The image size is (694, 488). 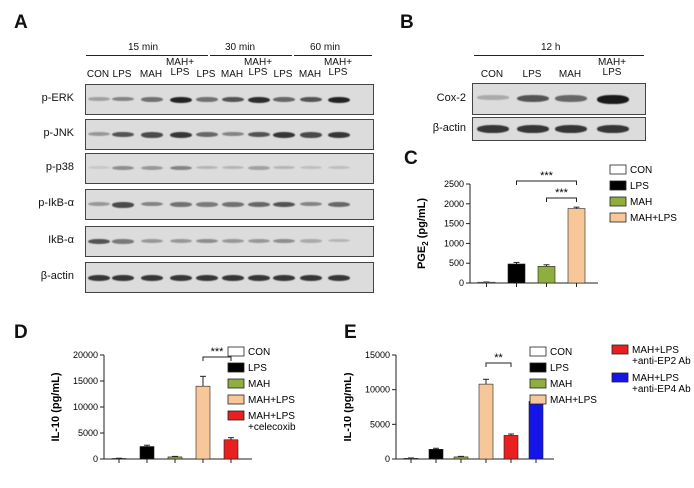 I want to click on time-group-60min: 60 min, so click(x=325, y=47).